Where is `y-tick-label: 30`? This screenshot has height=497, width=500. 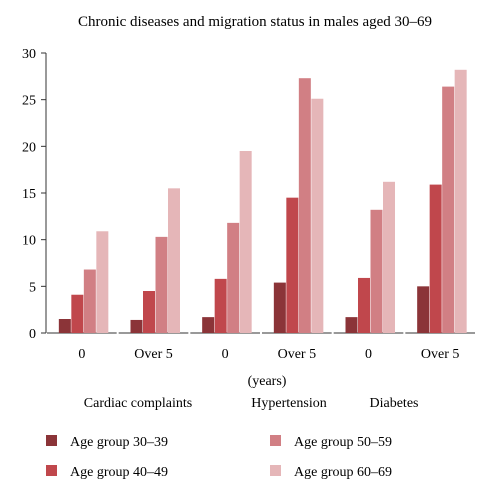
y-tick-label: 30 is located at coordinates (29, 54).